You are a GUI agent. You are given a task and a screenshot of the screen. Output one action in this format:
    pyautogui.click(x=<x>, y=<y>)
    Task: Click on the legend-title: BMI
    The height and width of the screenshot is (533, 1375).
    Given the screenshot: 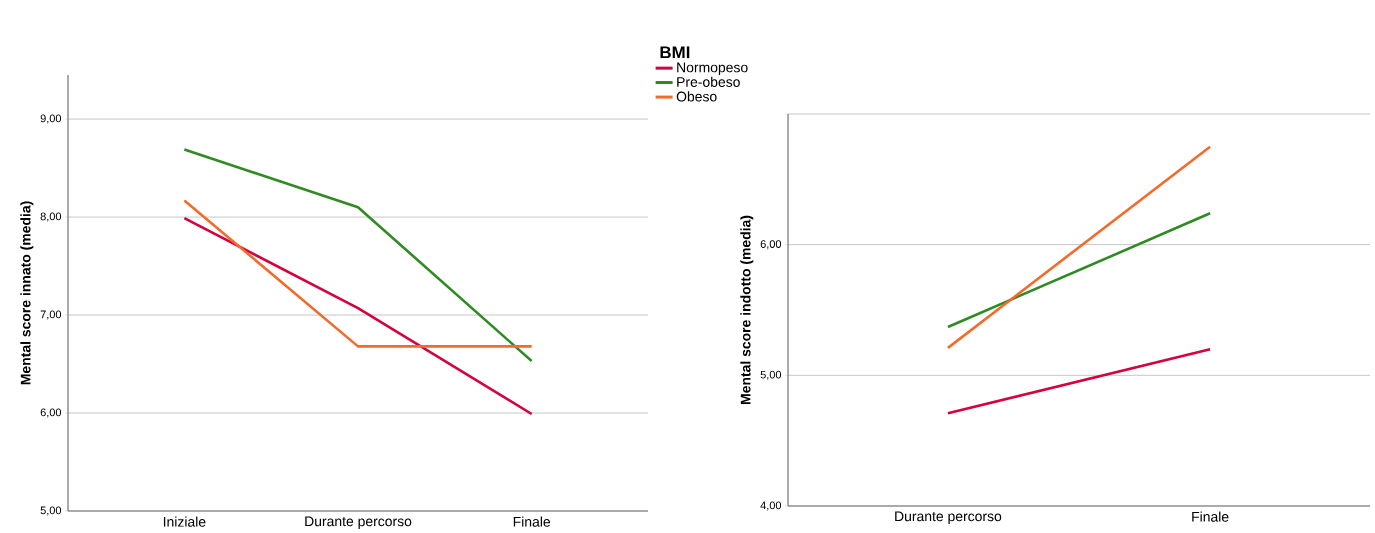 What is the action you would take?
    pyautogui.click(x=675, y=52)
    